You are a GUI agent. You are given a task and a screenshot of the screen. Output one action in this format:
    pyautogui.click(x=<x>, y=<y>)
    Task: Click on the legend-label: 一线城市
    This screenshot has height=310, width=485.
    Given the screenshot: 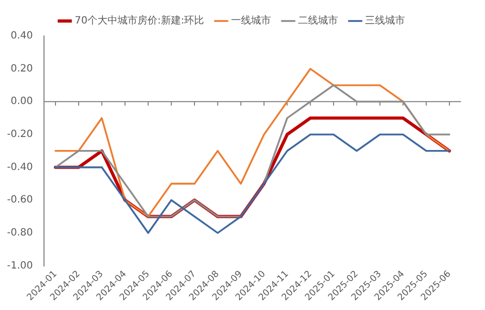 What is the action you would take?
    pyautogui.click(x=251, y=20)
    